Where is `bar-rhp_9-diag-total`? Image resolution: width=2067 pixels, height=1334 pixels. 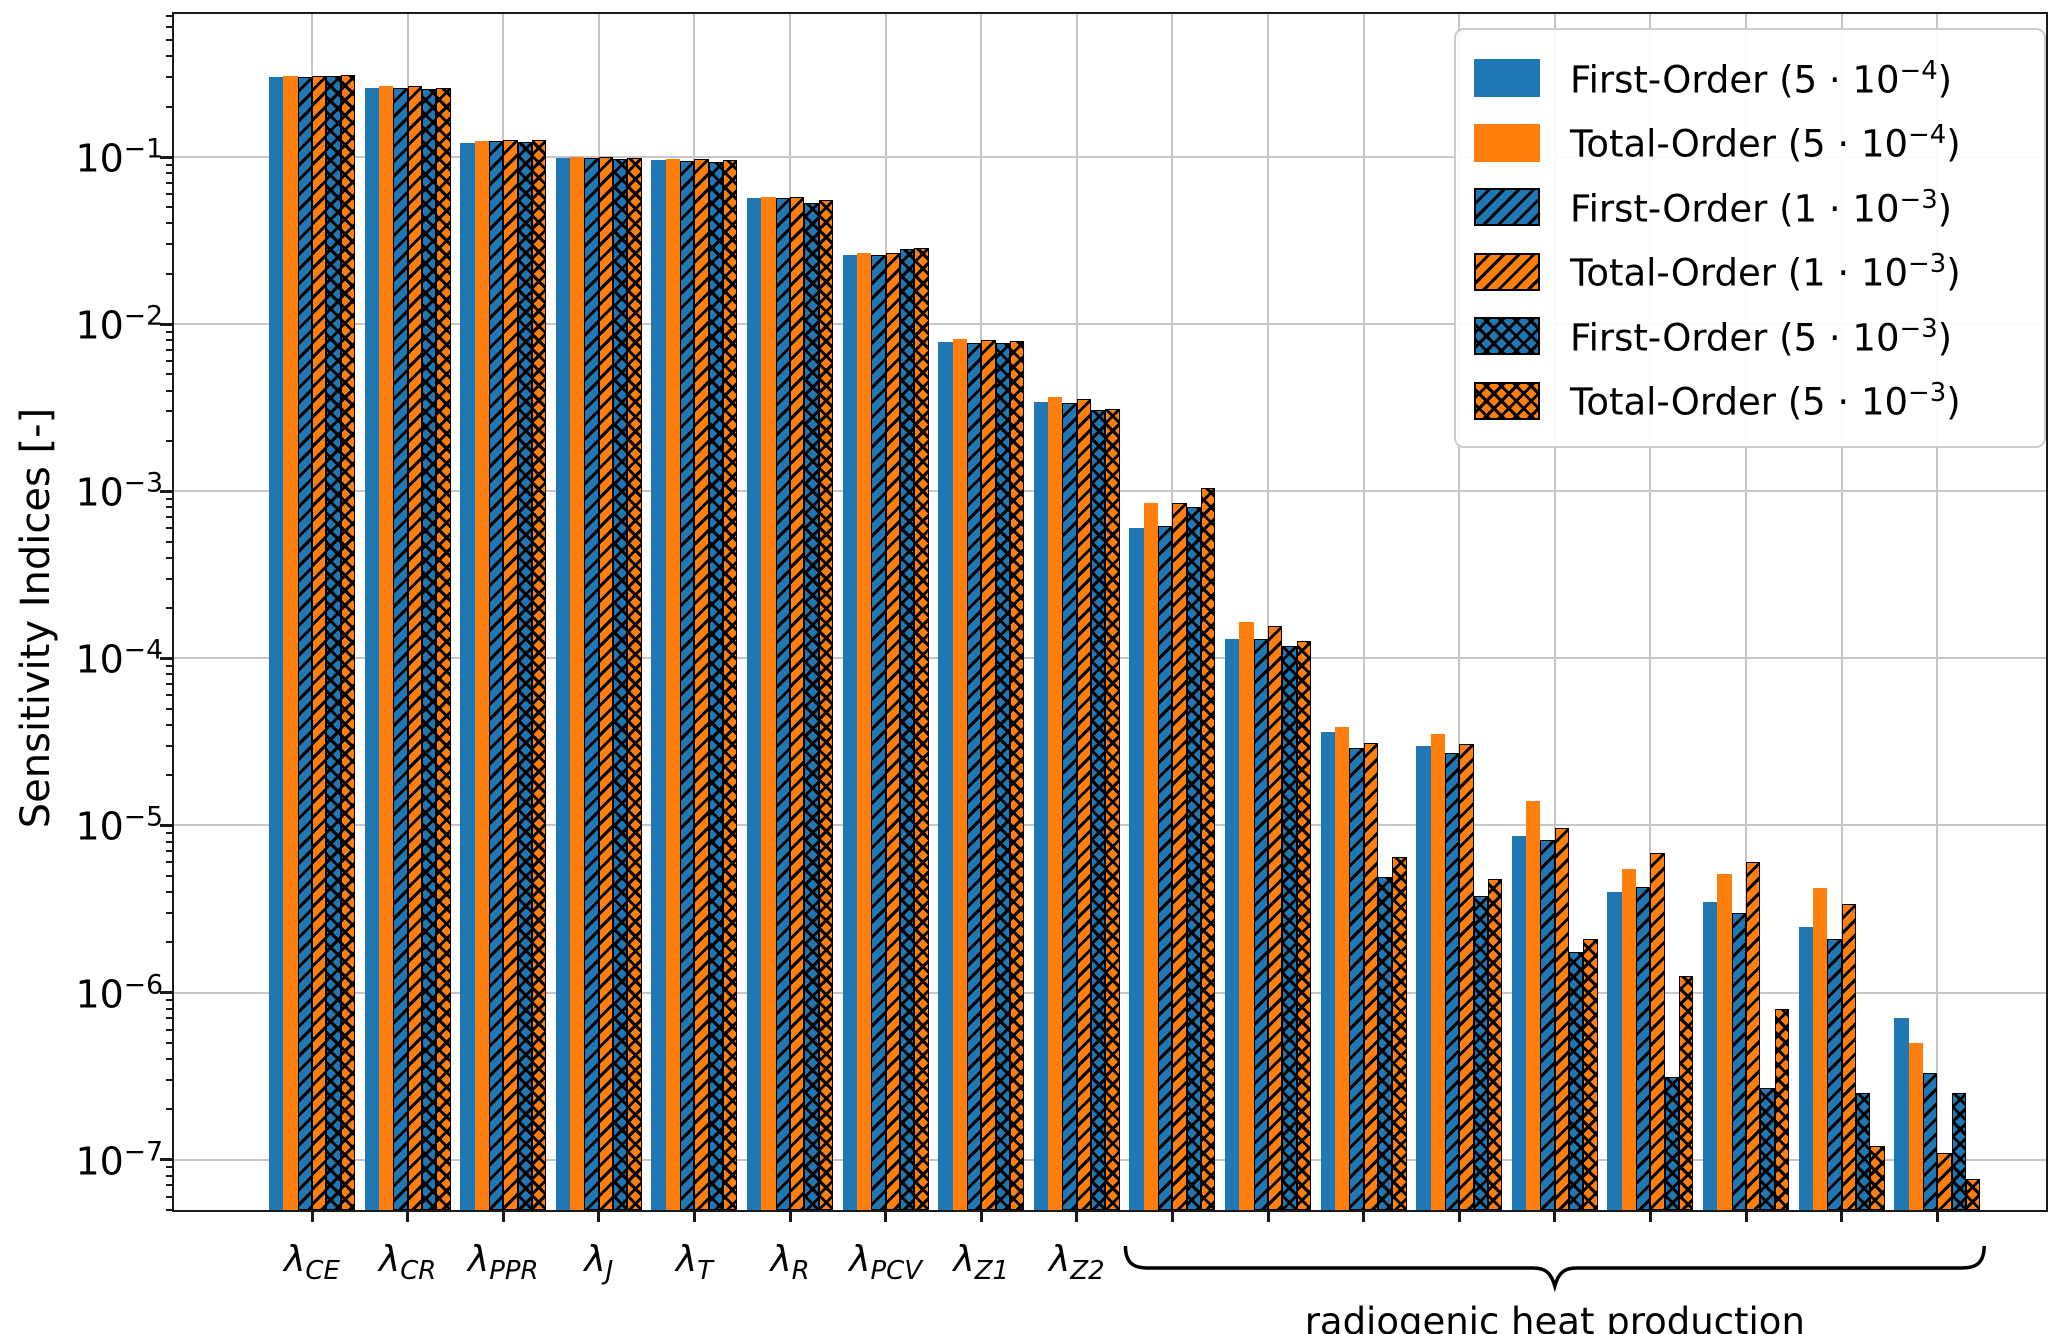
bar-rhp_9-diag-total is located at coordinates (1944, 1181).